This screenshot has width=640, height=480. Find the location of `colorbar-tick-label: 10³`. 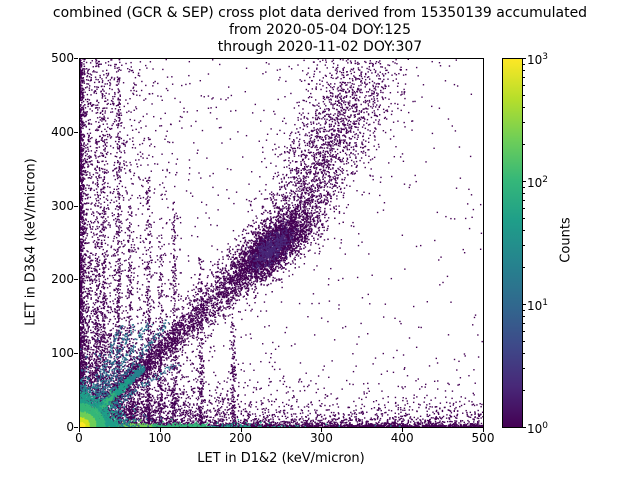

colorbar-tick-label: 10³ is located at coordinates (538, 59).